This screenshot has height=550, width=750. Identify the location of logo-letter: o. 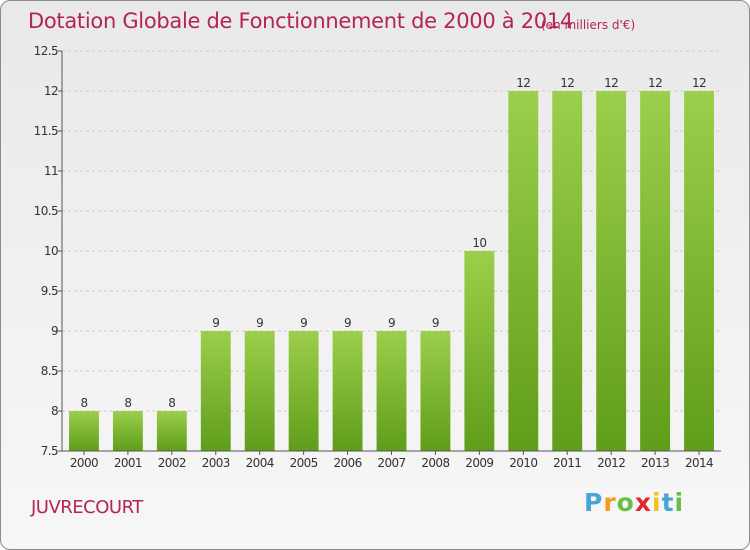
(625, 502).